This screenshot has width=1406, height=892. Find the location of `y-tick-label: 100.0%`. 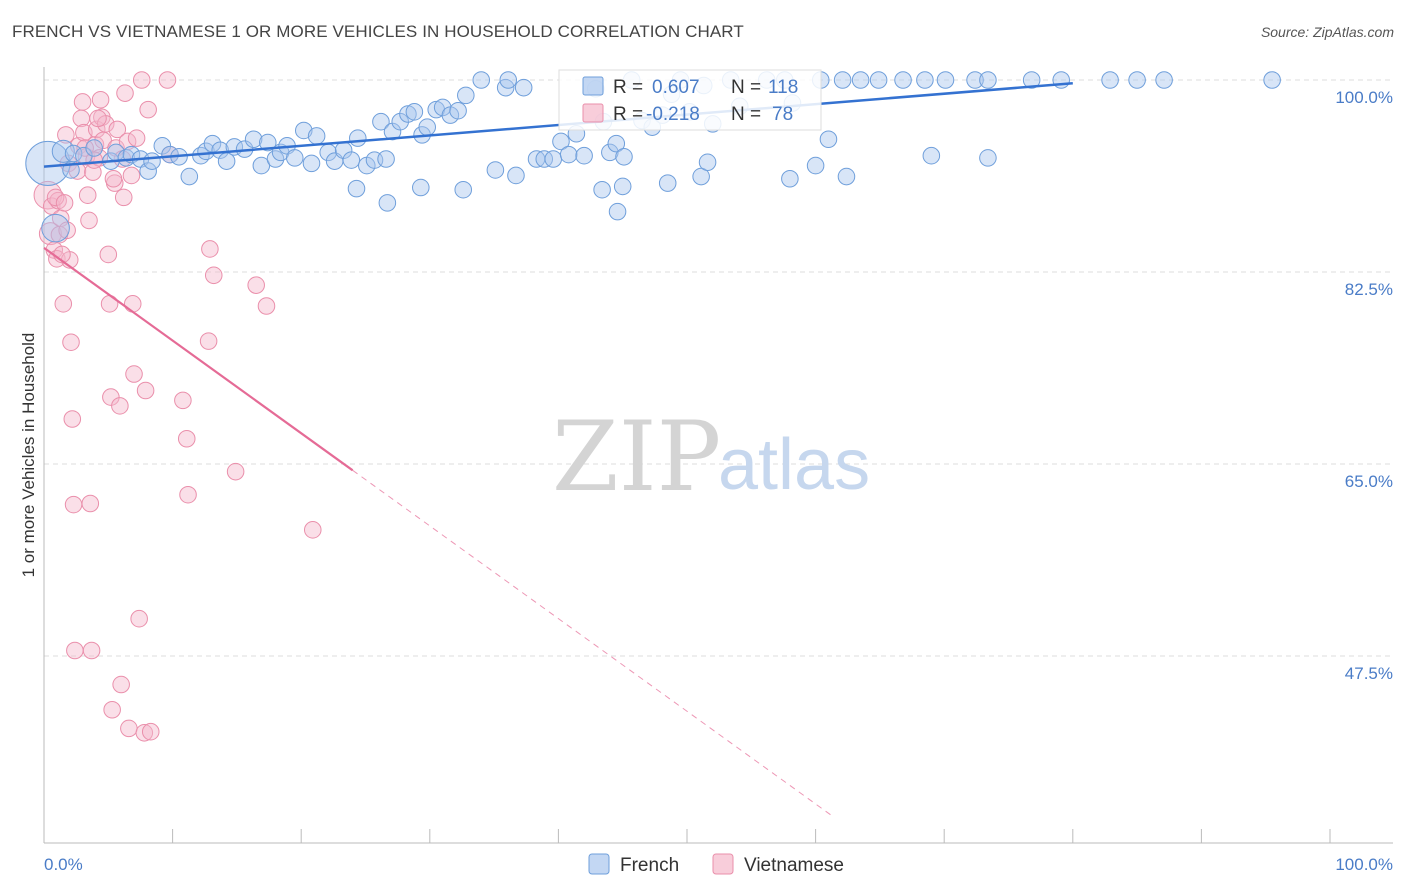

y-tick-label: 100.0% is located at coordinates (1364, 97).